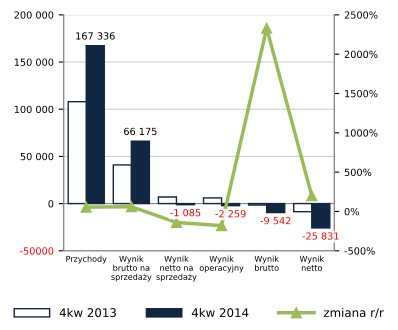  What do you see at coordinates (266, 263) in the screenshot?
I see `x-tick-label: Wynik brutto` at bounding box center [266, 263].